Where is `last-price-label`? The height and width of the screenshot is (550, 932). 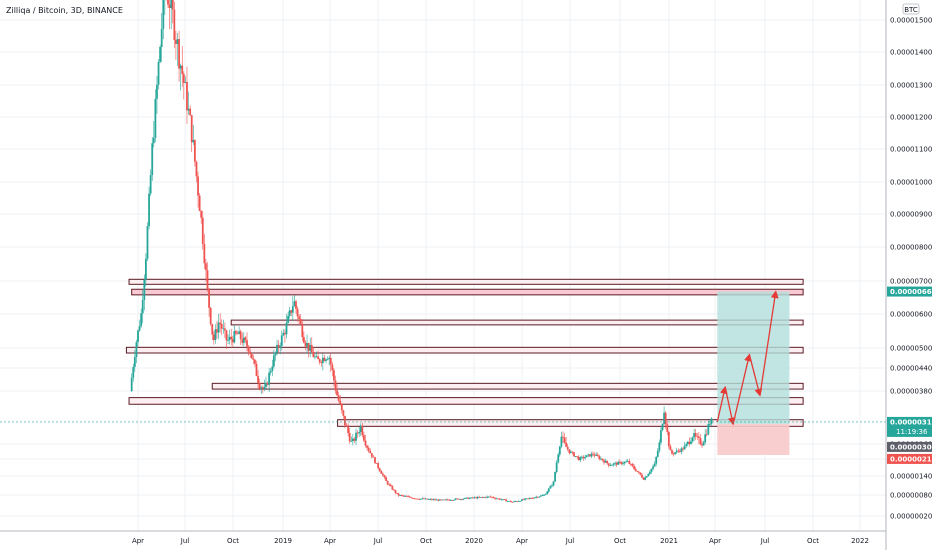
last-price-label is located at coordinates (909, 426).